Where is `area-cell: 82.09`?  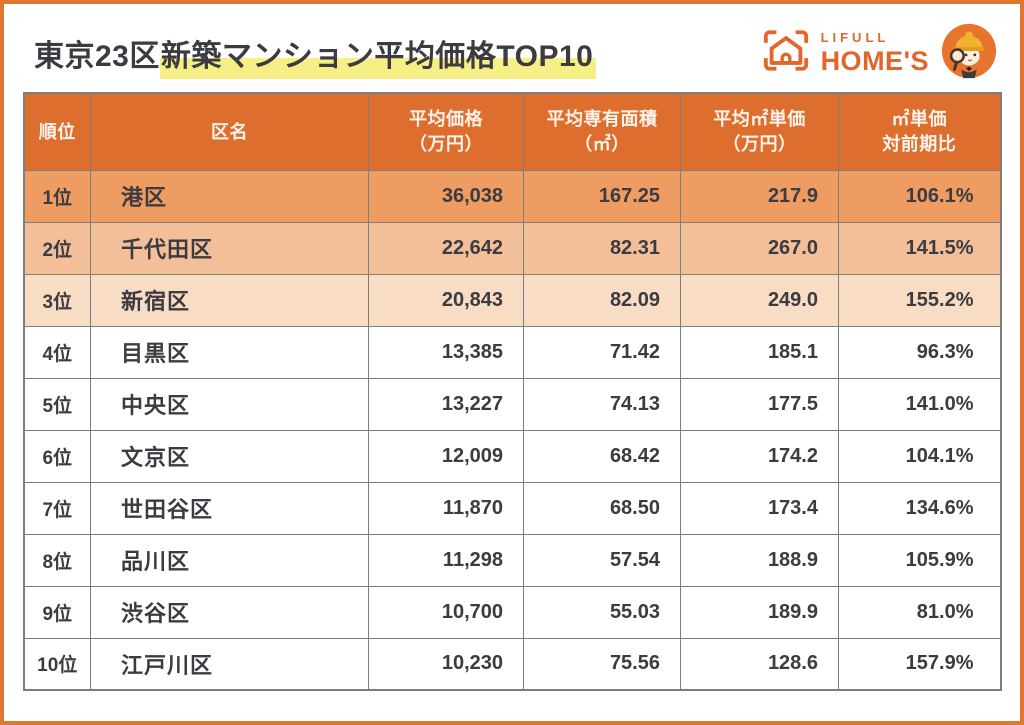 area-cell: 82.09 is located at coordinates (602, 300).